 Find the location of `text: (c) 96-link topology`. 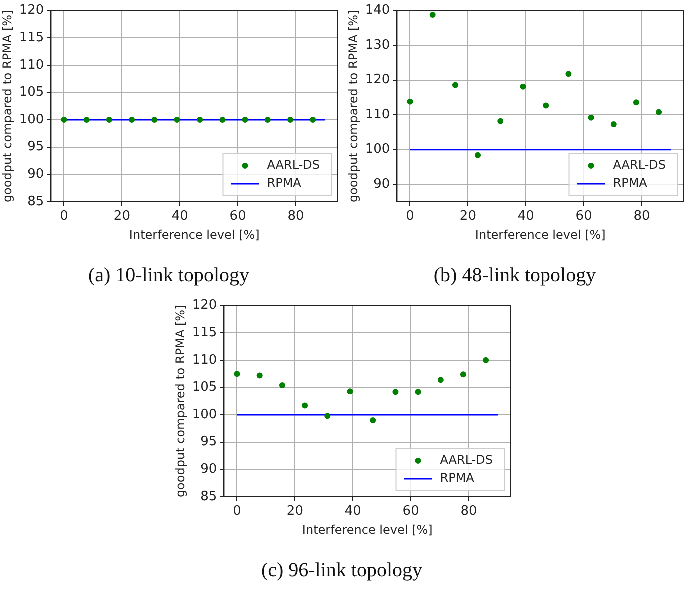

text: (c) 96-link topology is located at coordinates (342, 570).